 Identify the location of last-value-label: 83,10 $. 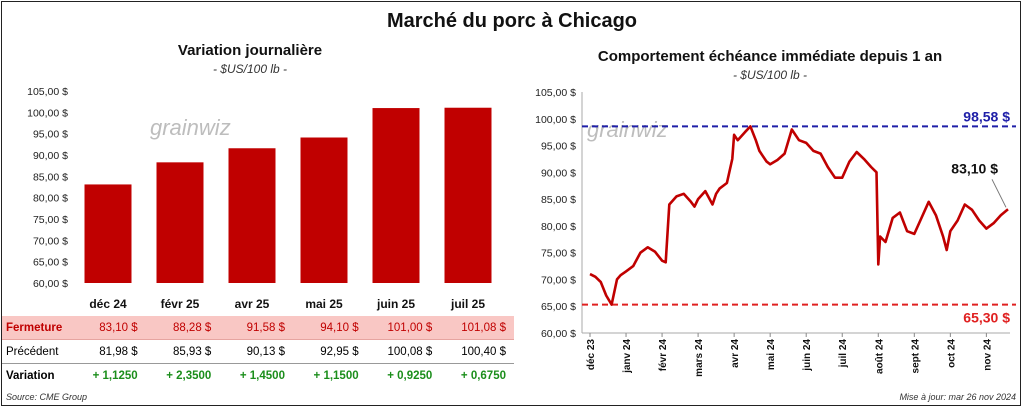
(974, 168).